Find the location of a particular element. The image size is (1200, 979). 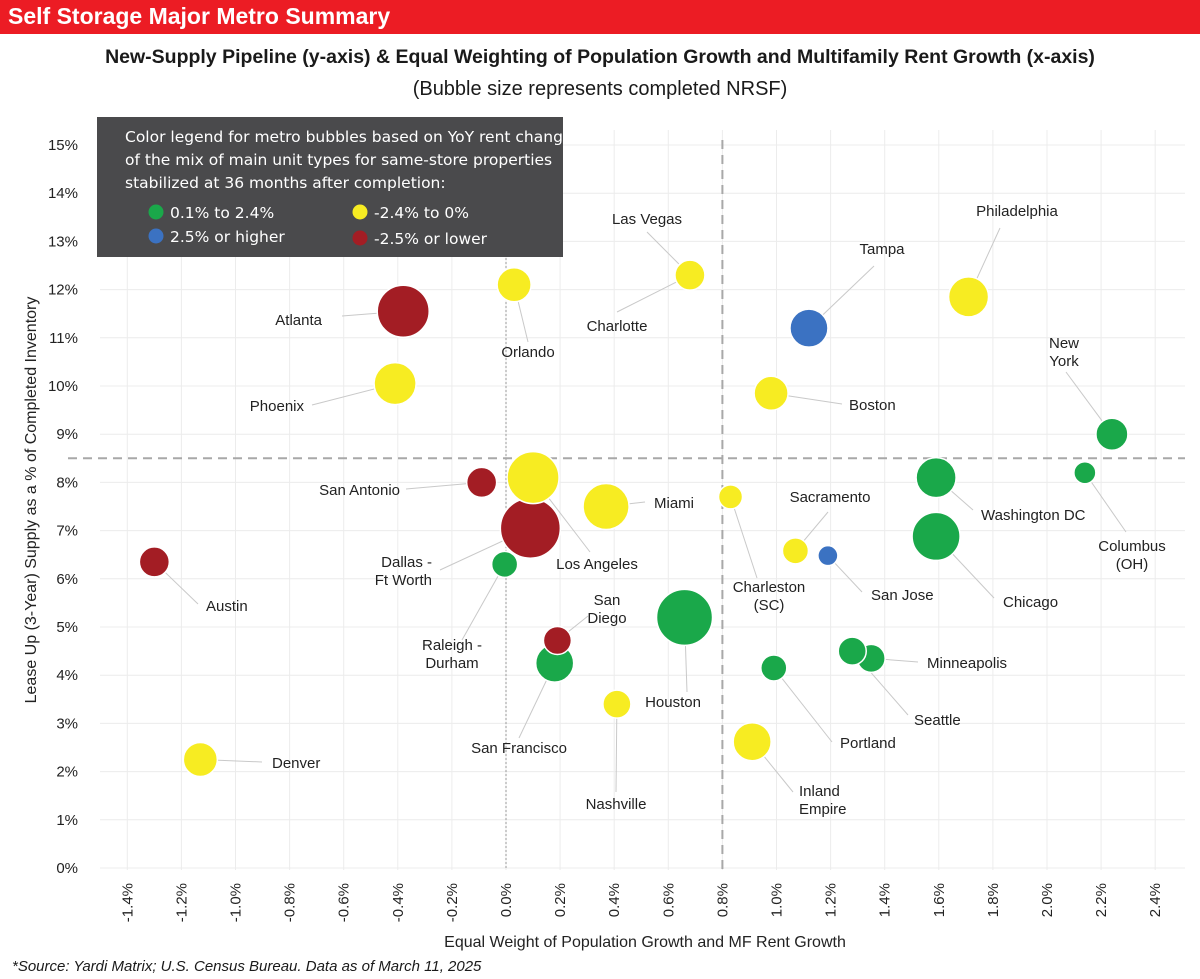

bubble-orlando is located at coordinates (514, 285).